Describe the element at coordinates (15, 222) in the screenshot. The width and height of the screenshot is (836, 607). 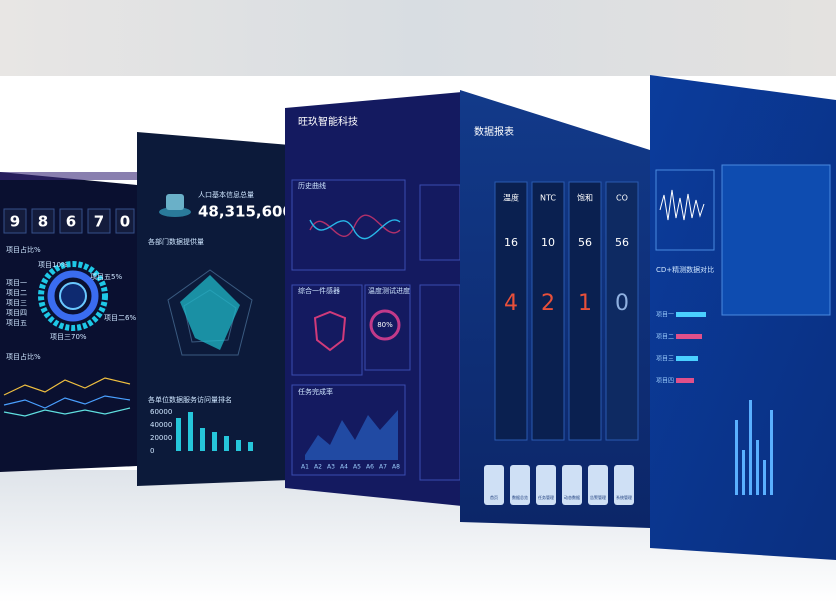
I see `digit: 9` at that location.